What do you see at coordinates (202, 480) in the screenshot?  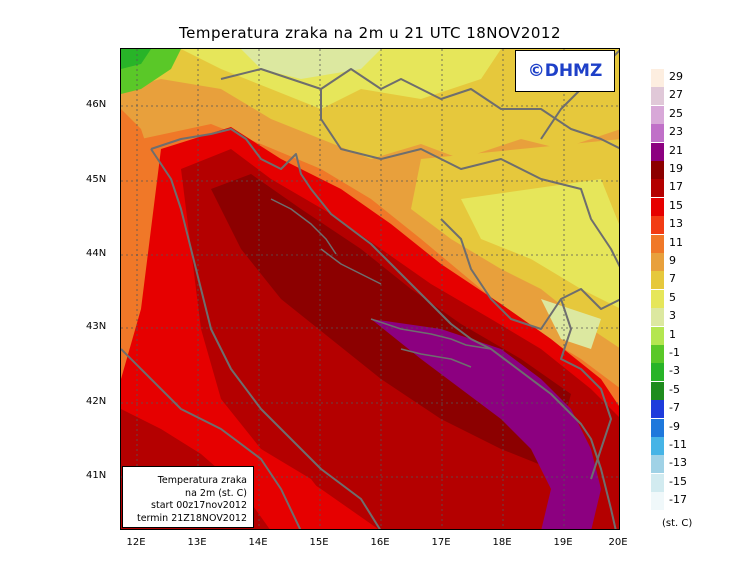 I see `info-line-1: Temperatura zraka` at bounding box center [202, 480].